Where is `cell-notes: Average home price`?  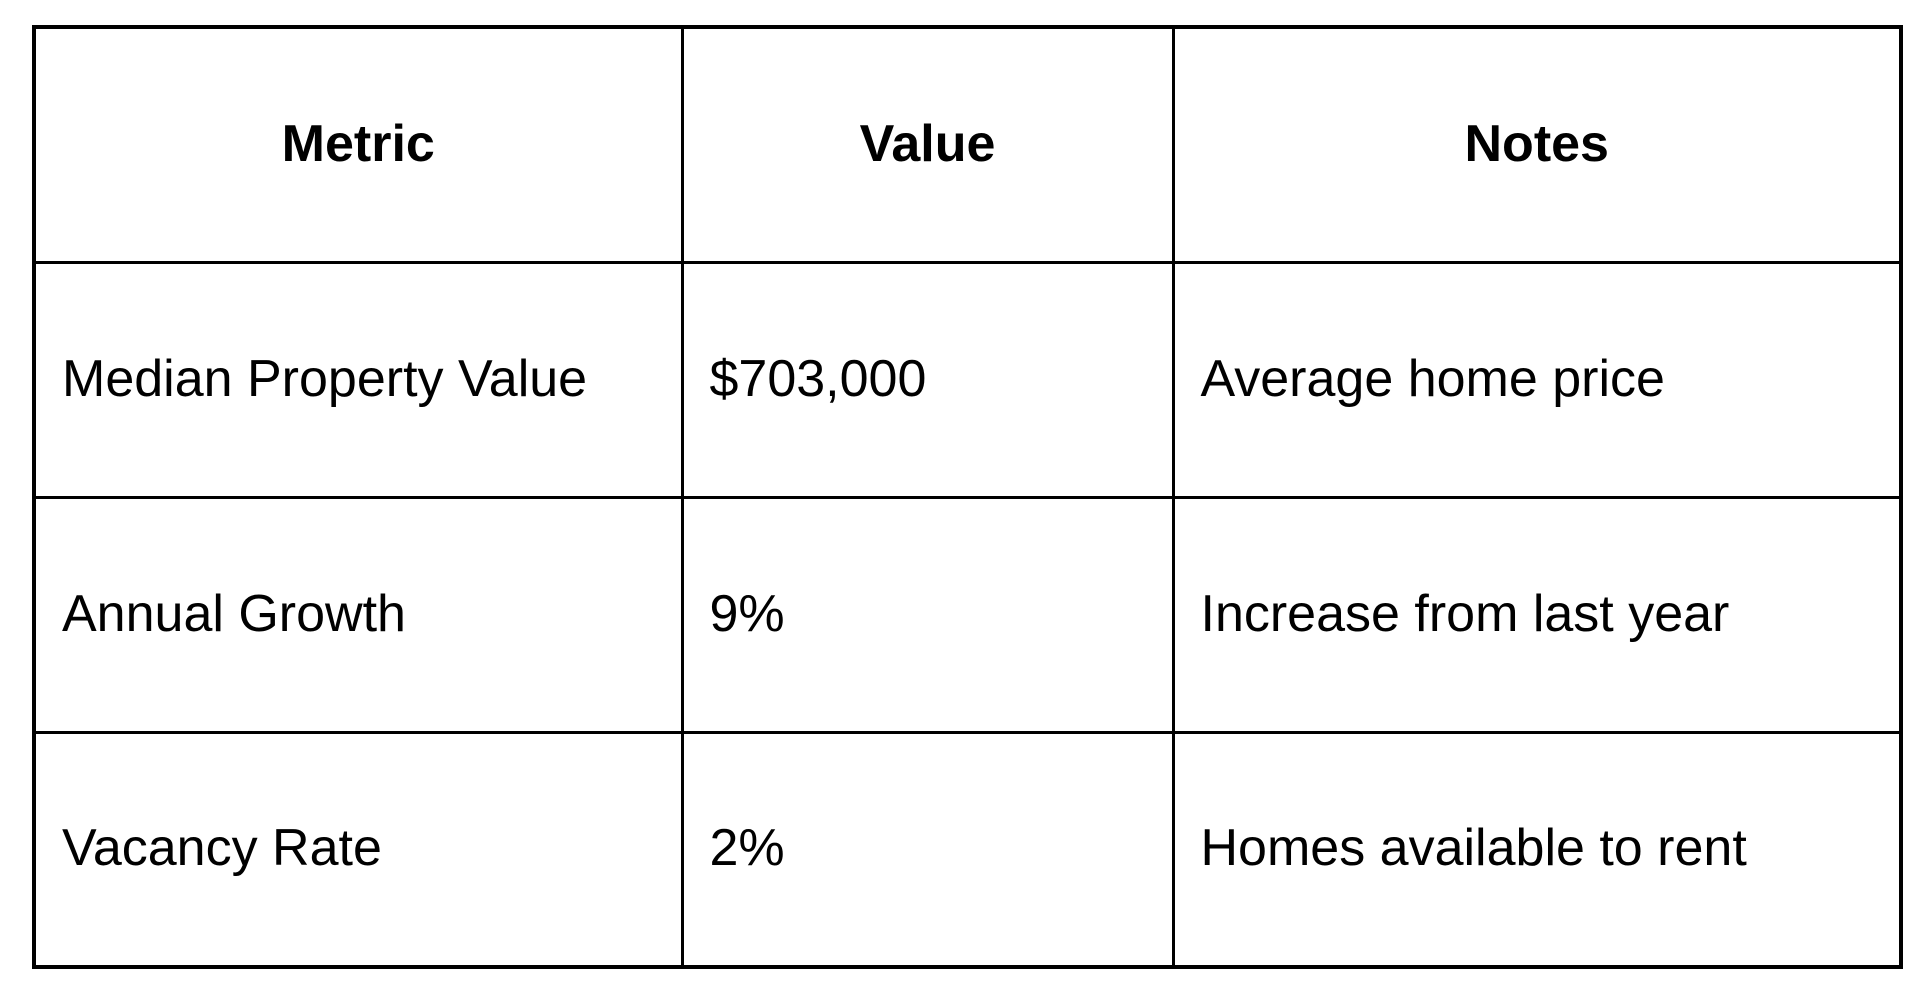 cell-notes: Average home price is located at coordinates (1537, 379).